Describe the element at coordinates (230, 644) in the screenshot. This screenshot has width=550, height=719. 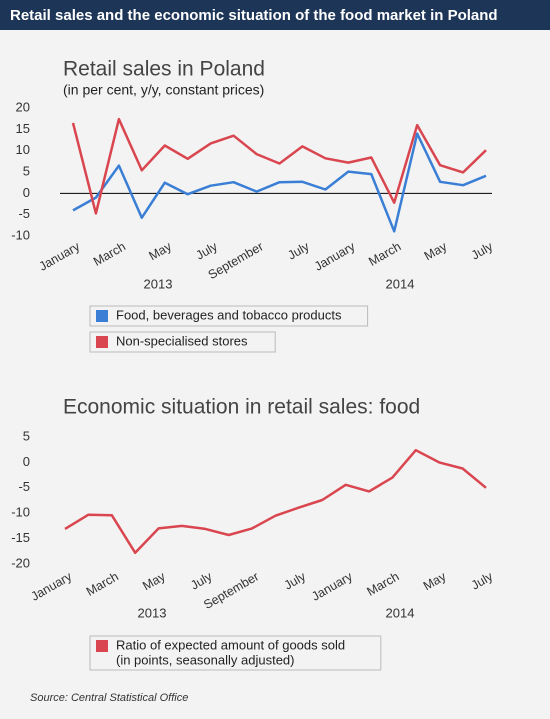
I see `legend-label: Ratio of expected amount of goods sold` at that location.